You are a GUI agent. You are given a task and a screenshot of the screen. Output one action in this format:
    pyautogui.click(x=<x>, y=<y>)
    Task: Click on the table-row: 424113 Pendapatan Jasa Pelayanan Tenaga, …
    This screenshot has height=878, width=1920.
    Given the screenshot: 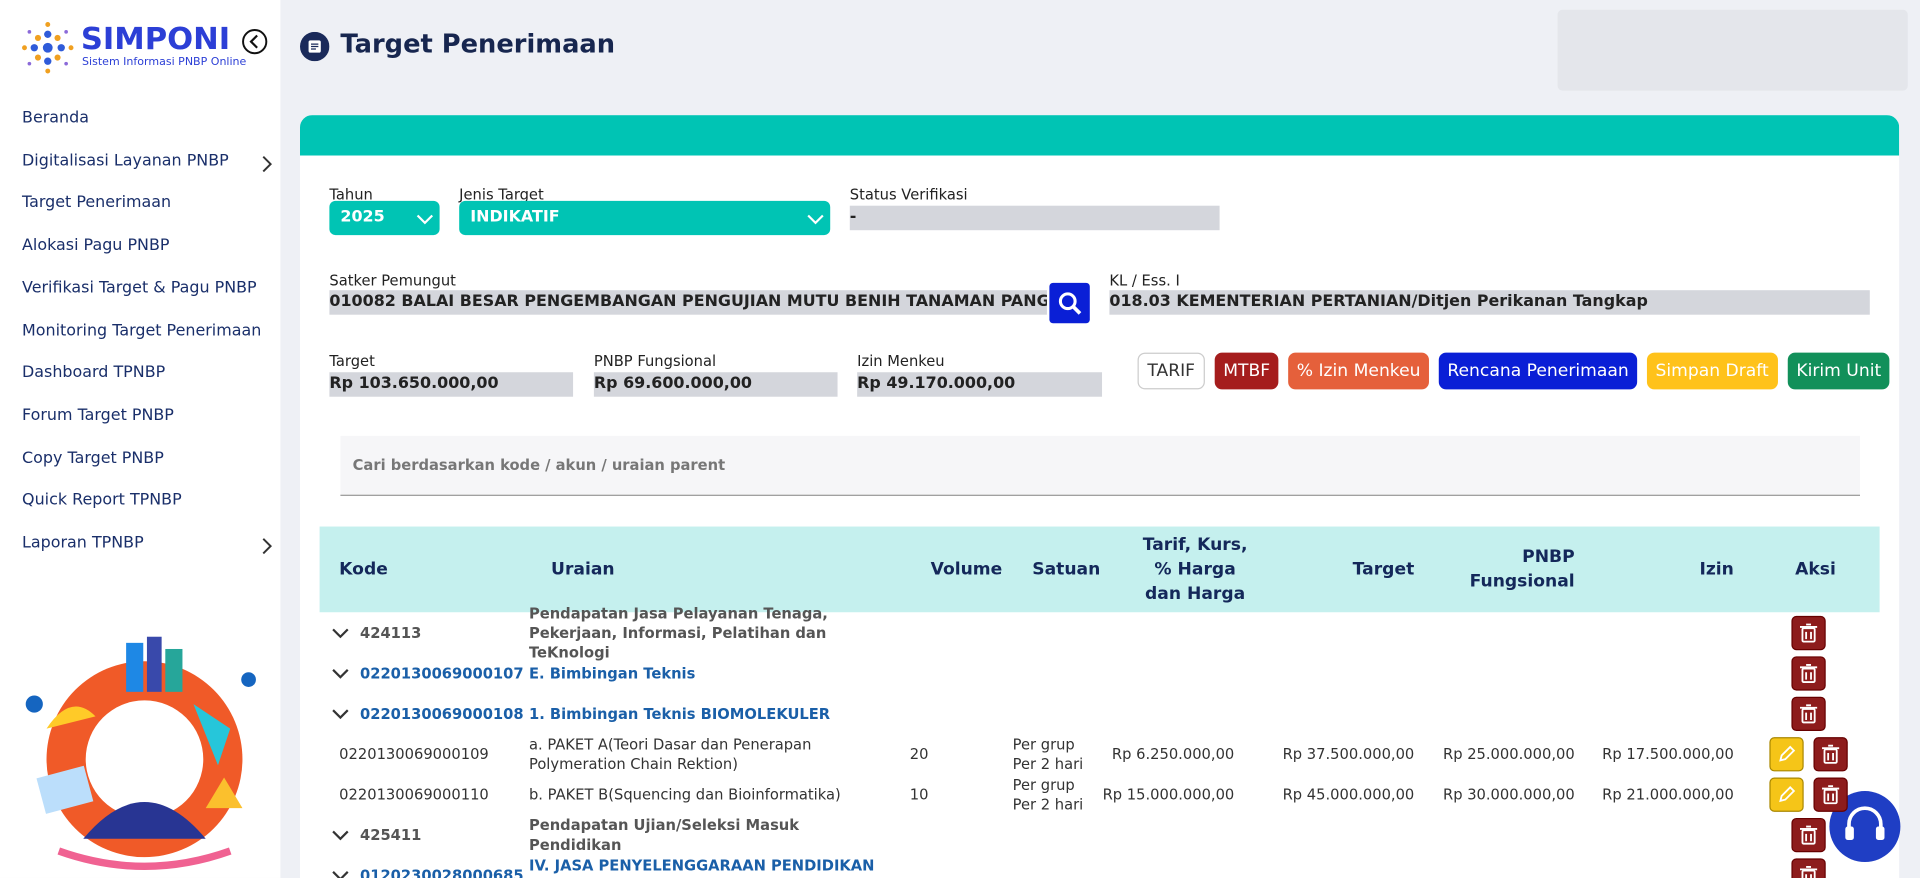 What is the action you would take?
    pyautogui.click(x=1100, y=632)
    